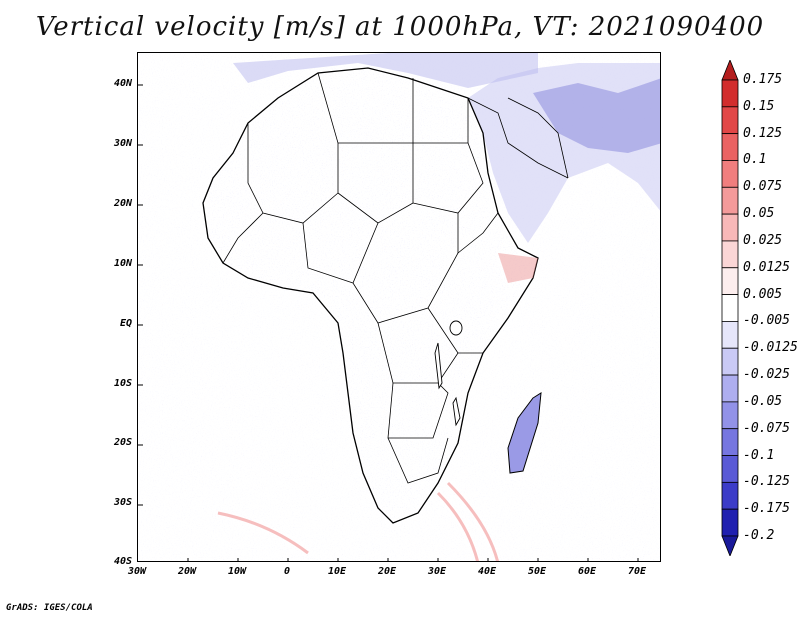 Image resolution: width=800 pixels, height=618 pixels. What do you see at coordinates (122, 143) in the screenshot?
I see `lat-label-30n: 30N` at bounding box center [122, 143].